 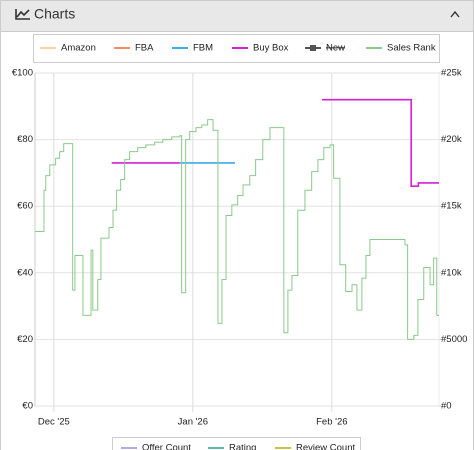 I want to click on series-line, so click(x=275, y=143).